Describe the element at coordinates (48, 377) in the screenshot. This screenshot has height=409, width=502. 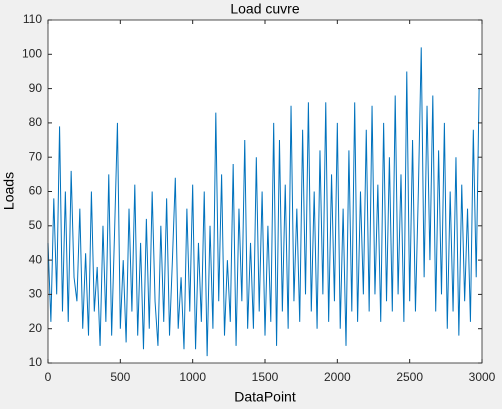
I see `x-tick-label: 0` at that location.